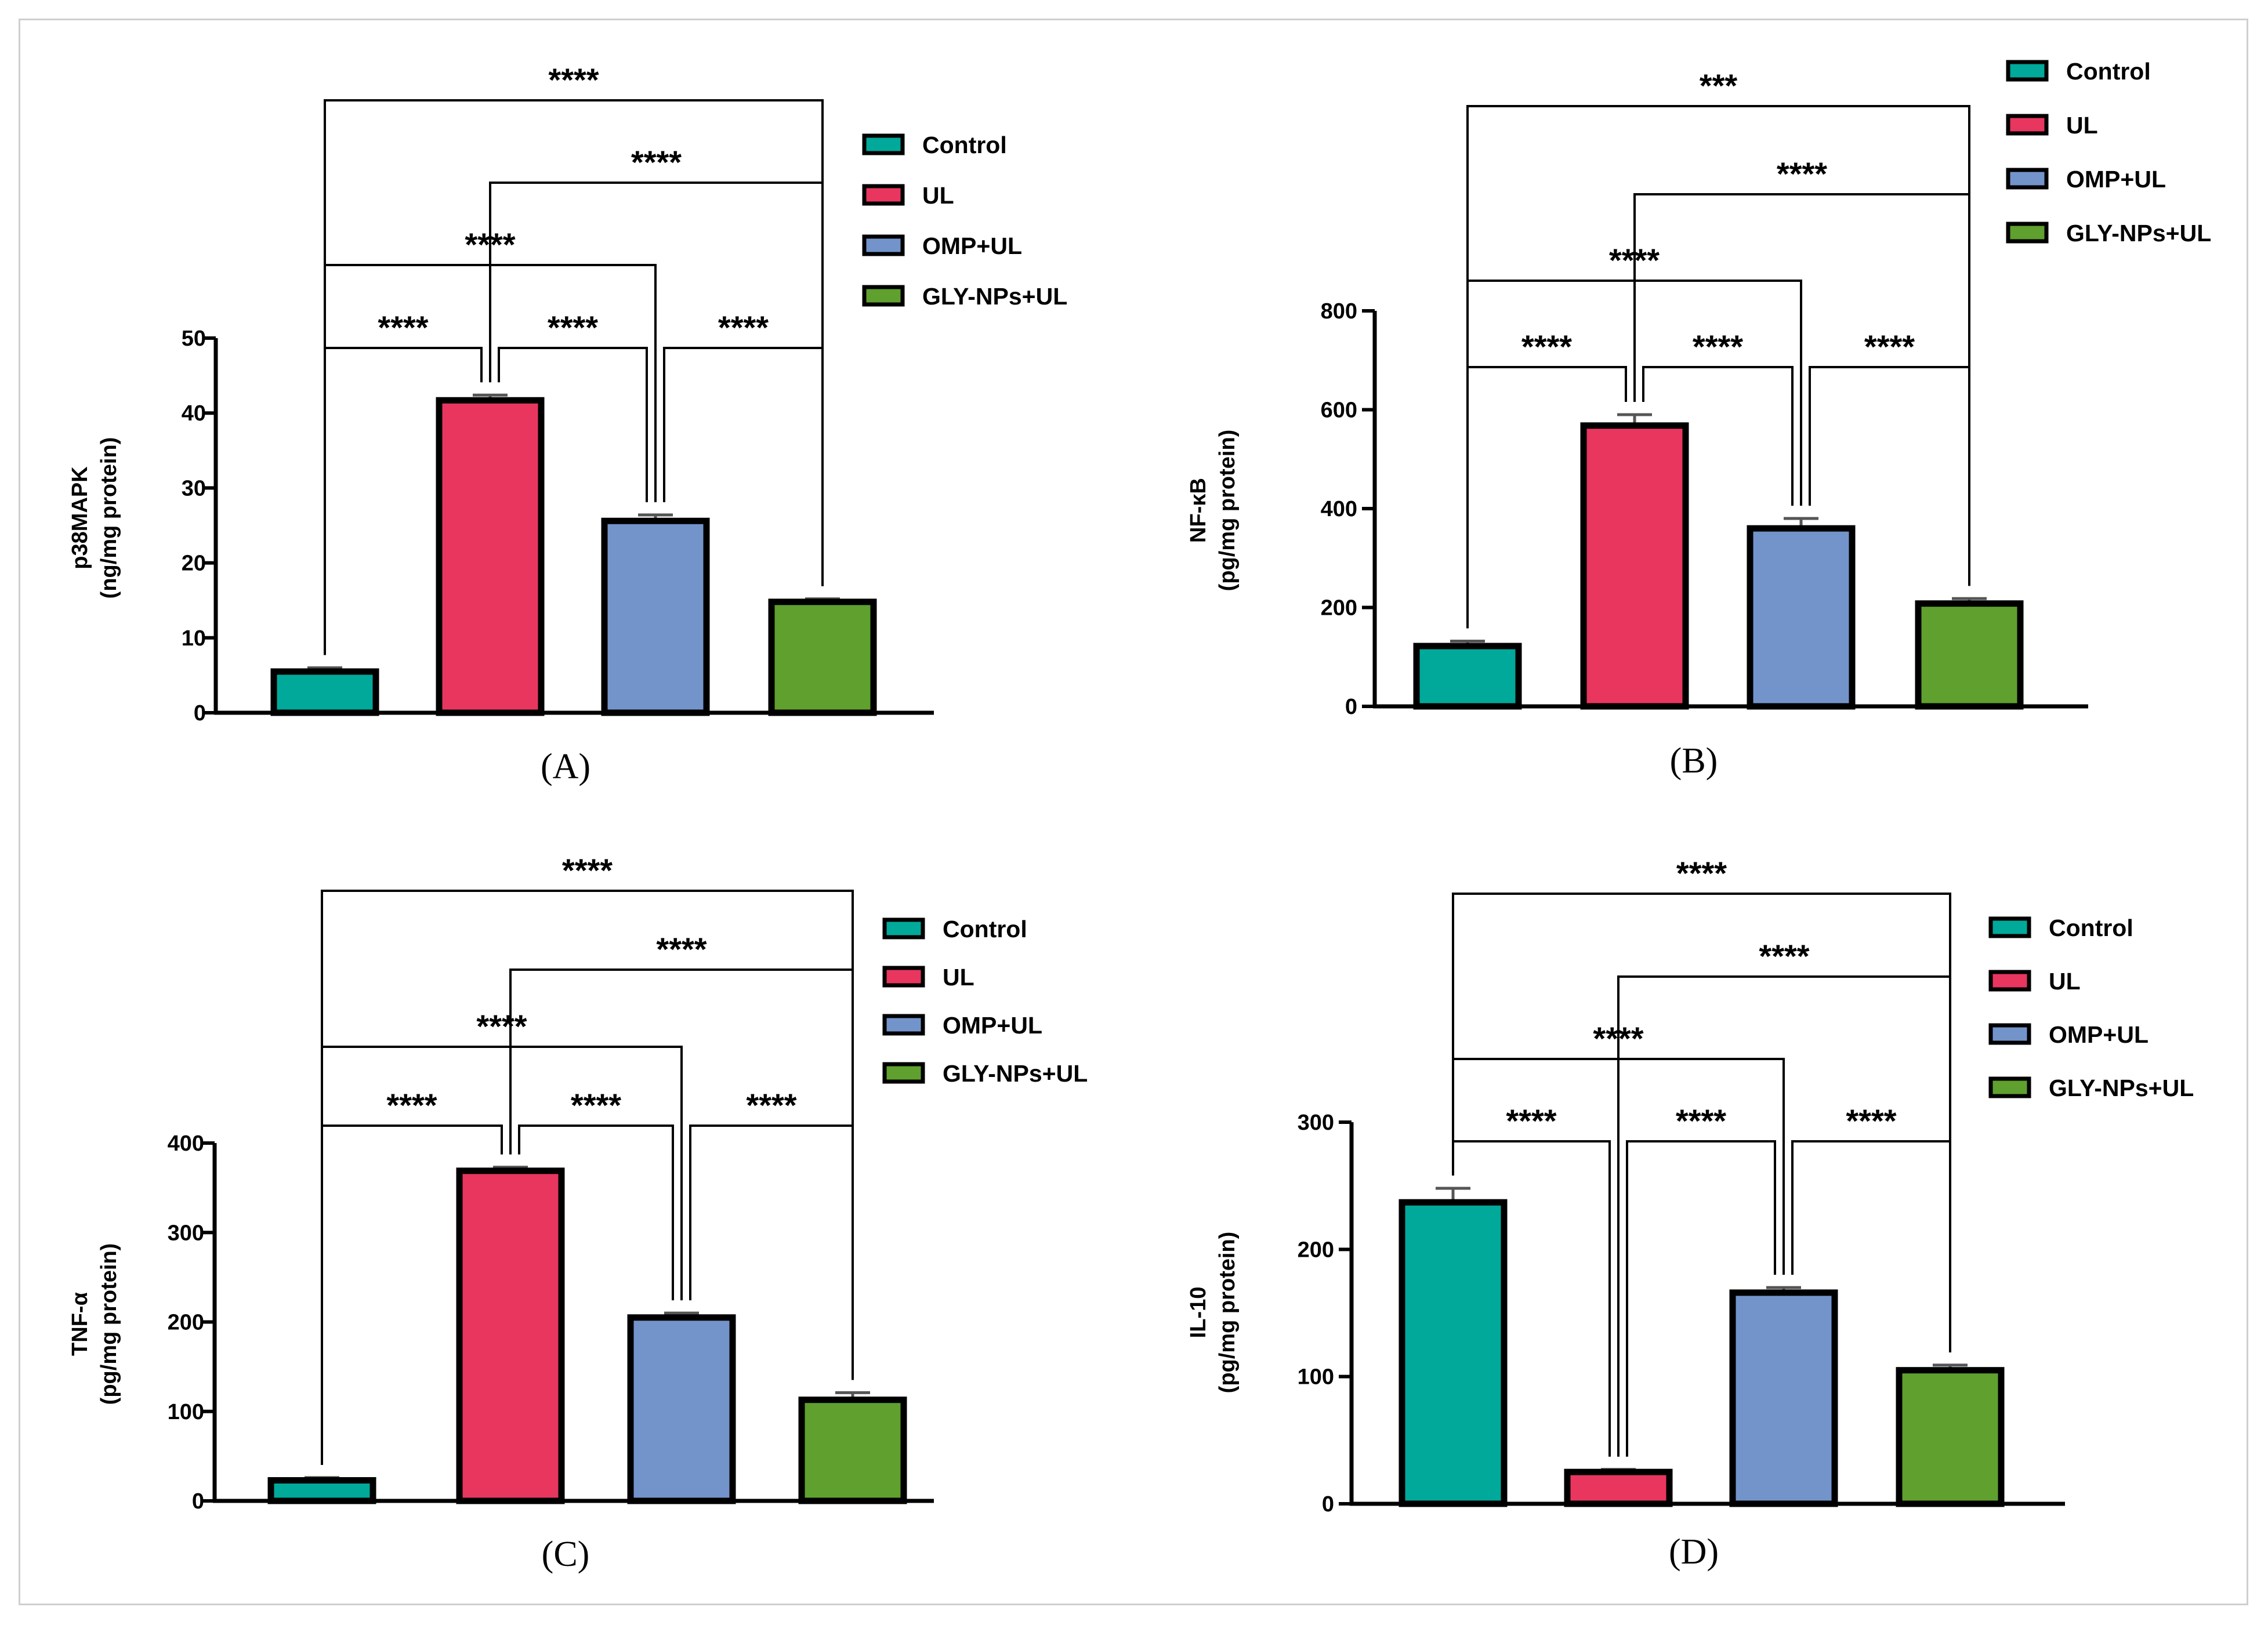 The image size is (2268, 1625). I want to click on significance-label: ***, so click(1719, 85).